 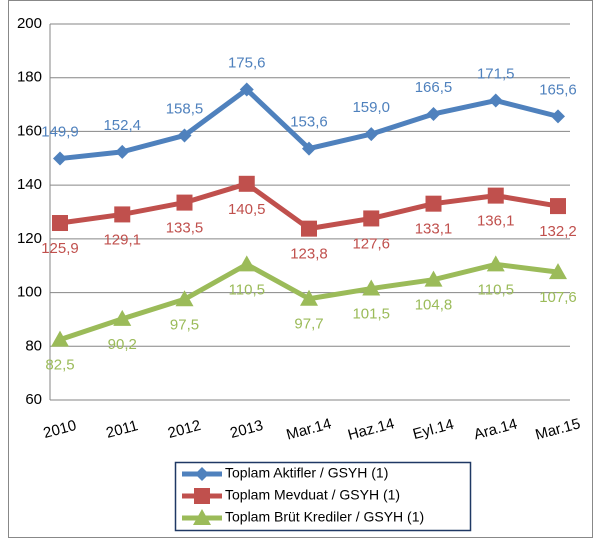 I want to click on data-label: 153,6, so click(x=309, y=122).